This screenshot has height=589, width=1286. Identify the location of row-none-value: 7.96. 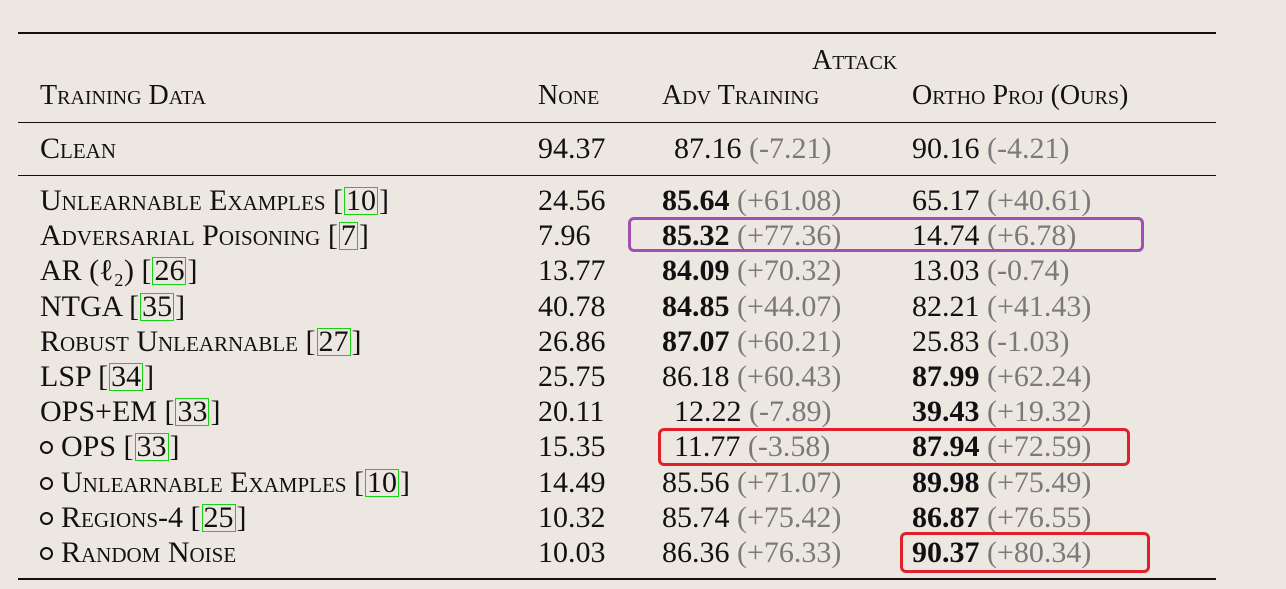
(564, 235).